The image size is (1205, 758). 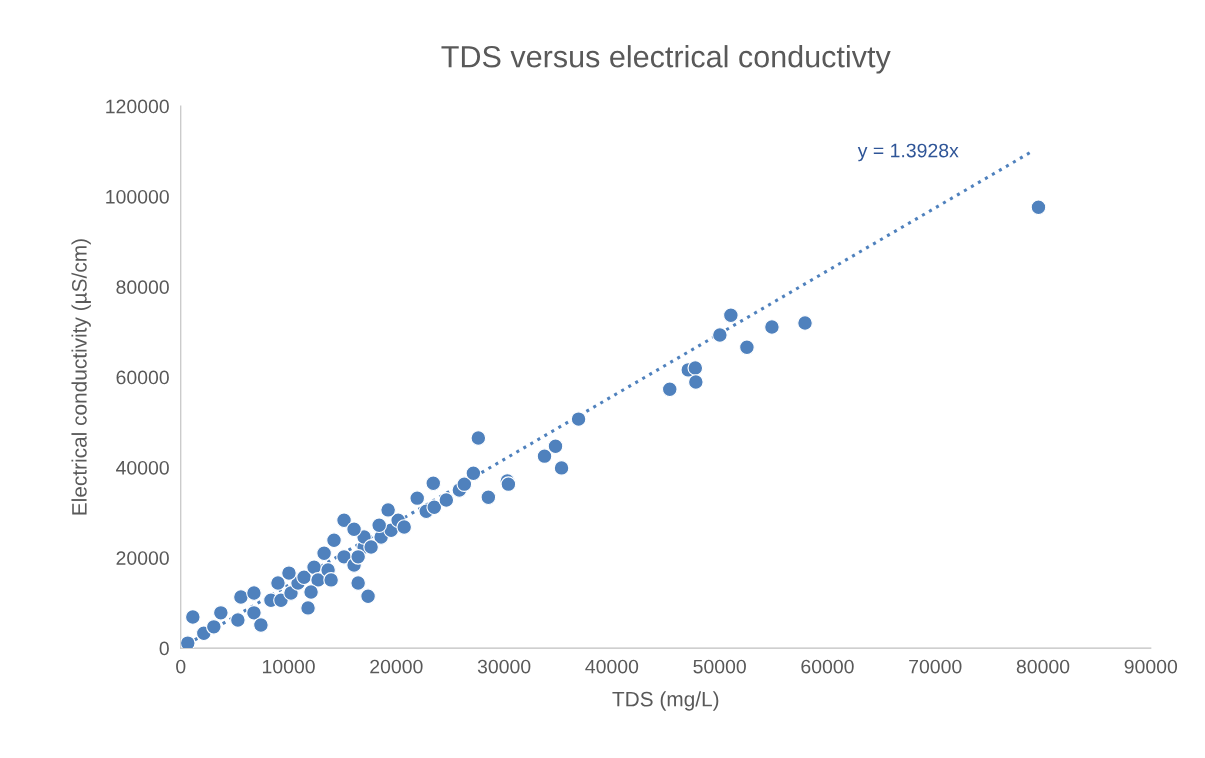 I want to click on y-tick-label: 80000, so click(x=142, y=287).